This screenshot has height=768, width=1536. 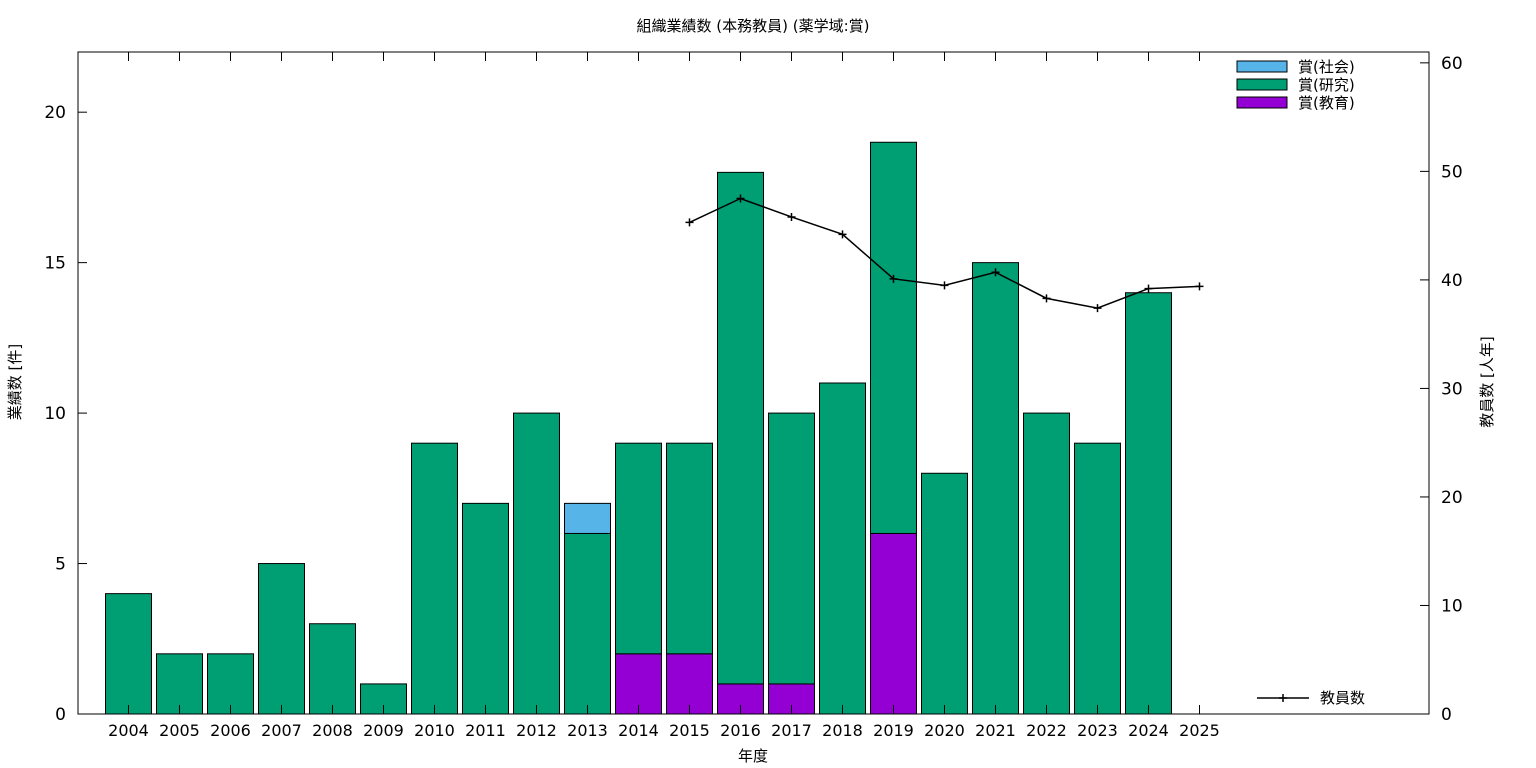 What do you see at coordinates (1326, 103) in the screenshot?
I see `legend-label-2: 賞(教育)` at bounding box center [1326, 103].